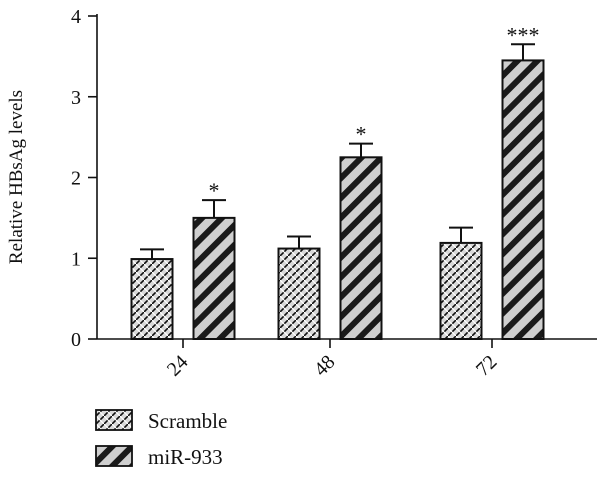 This screenshot has width=600, height=485. What do you see at coordinates (76, 259) in the screenshot?
I see `y-tick-label: 1` at bounding box center [76, 259].